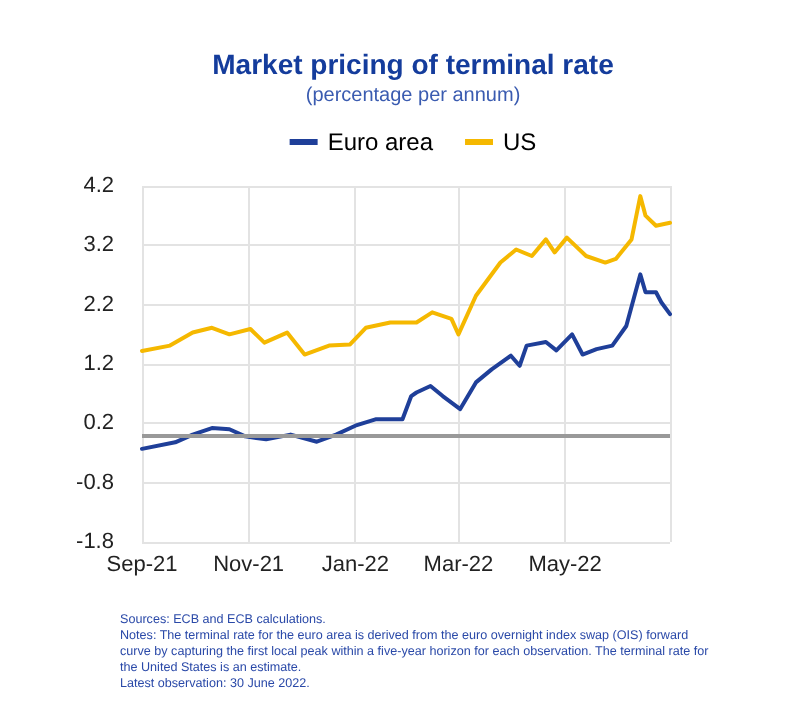  What do you see at coordinates (98, 423) in the screenshot?
I see `y-tick-label: 0.2` at bounding box center [98, 423].